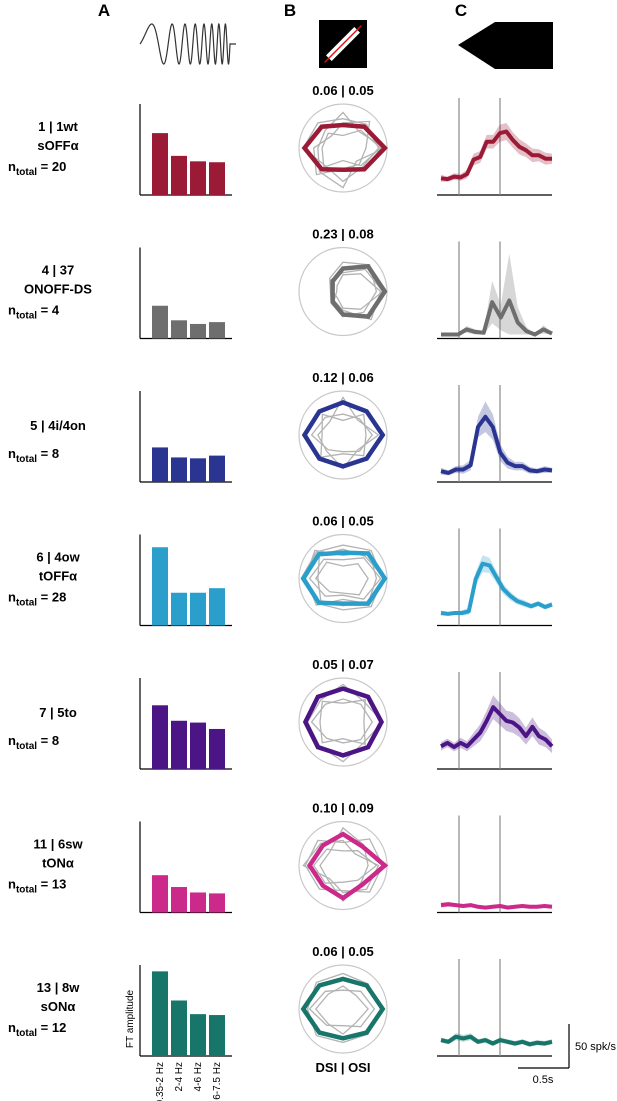  I want to click on n-total-label: ntotal = 20, so click(37, 168).